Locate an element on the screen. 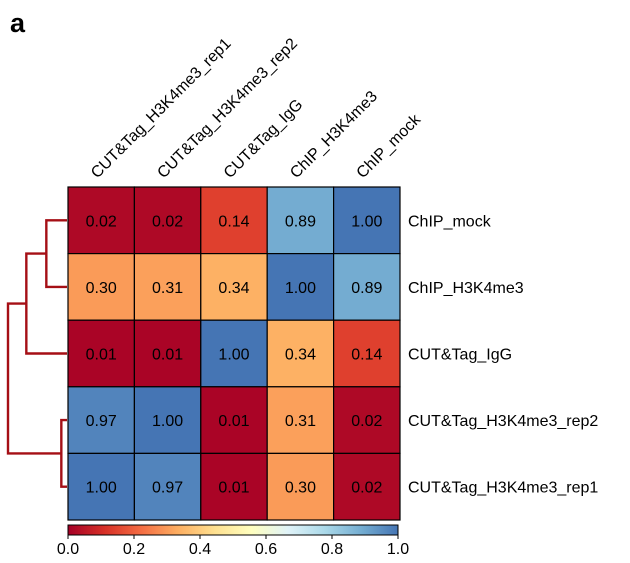 The width and height of the screenshot is (630, 563). column-label: ChIP_mock is located at coordinates (389, 146).